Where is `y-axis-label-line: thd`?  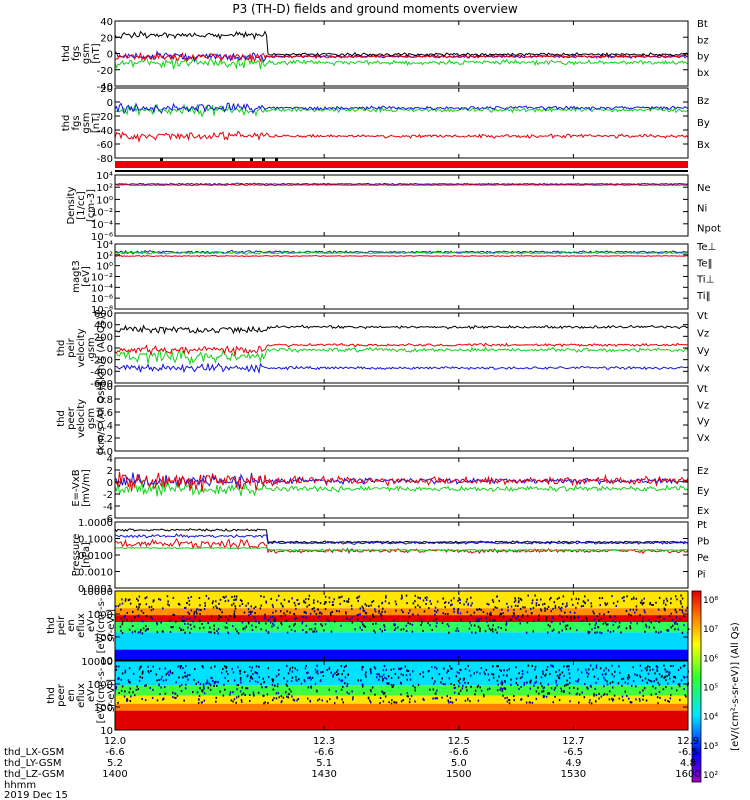
y-axis-label-line: thd is located at coordinates (61, 418).